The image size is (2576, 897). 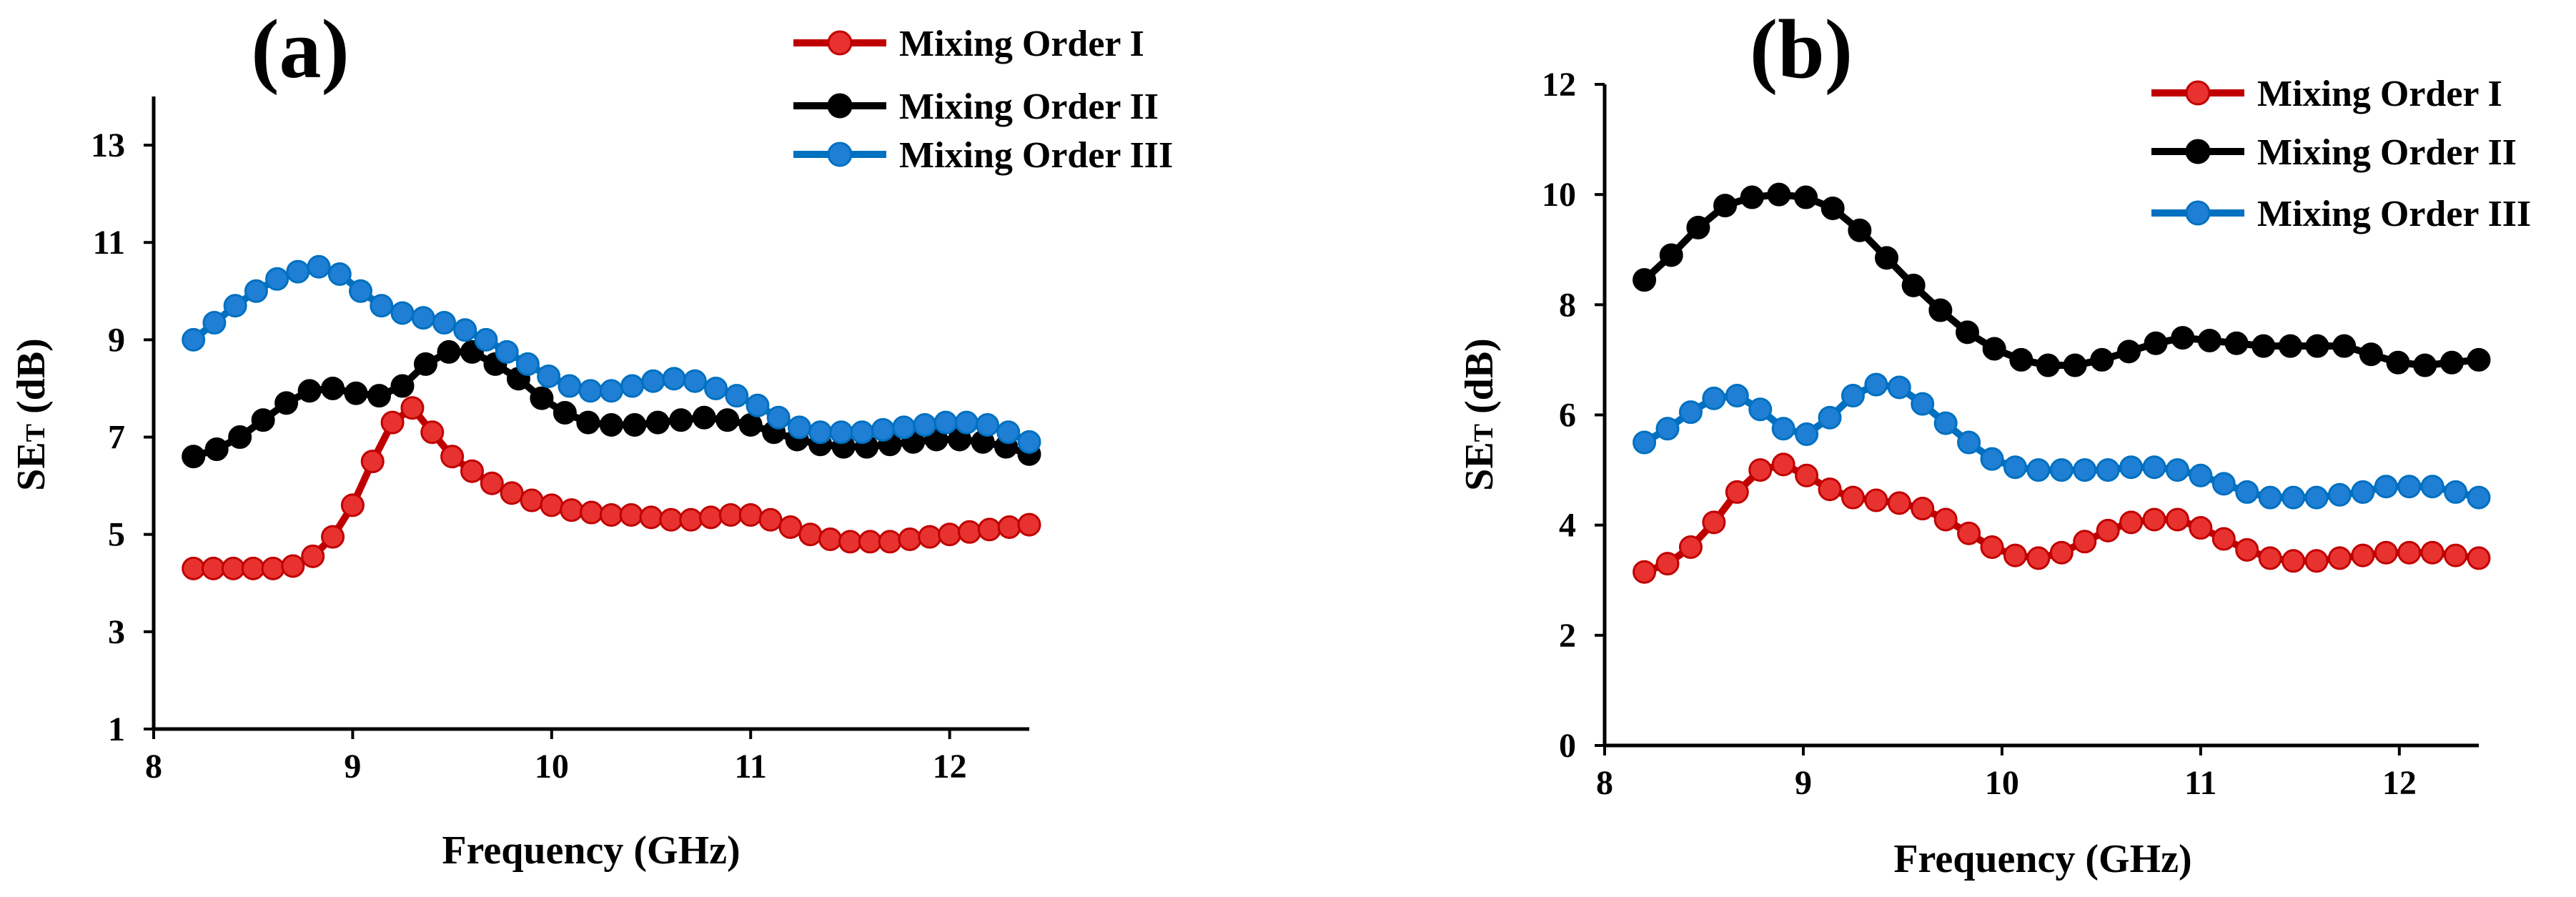 What do you see at coordinates (2002, 783) in the screenshot?
I see `x-tick-label: 10` at bounding box center [2002, 783].